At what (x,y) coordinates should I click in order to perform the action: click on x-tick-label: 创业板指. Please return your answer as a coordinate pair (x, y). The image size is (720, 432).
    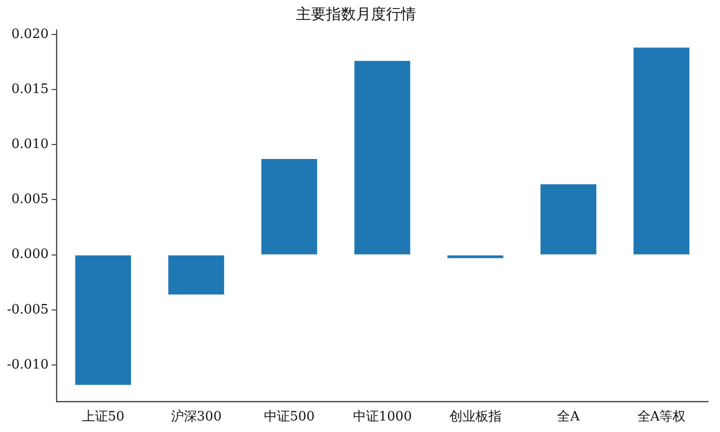
    Looking at the image, I should click on (475, 417).